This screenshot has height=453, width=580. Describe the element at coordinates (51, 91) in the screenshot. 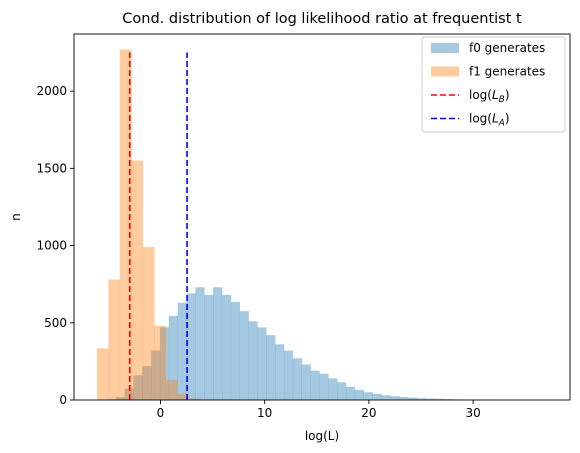

I see `y-tick-label: 2000` at that location.